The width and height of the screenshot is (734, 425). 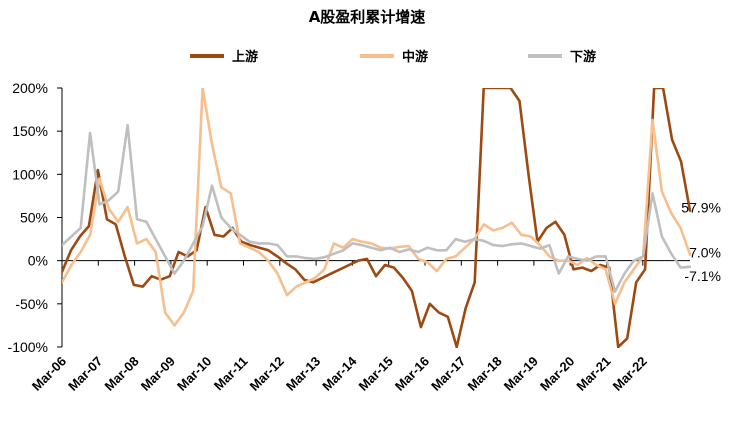 I want to click on x-tick-label: Mar-11, so click(x=231, y=374).